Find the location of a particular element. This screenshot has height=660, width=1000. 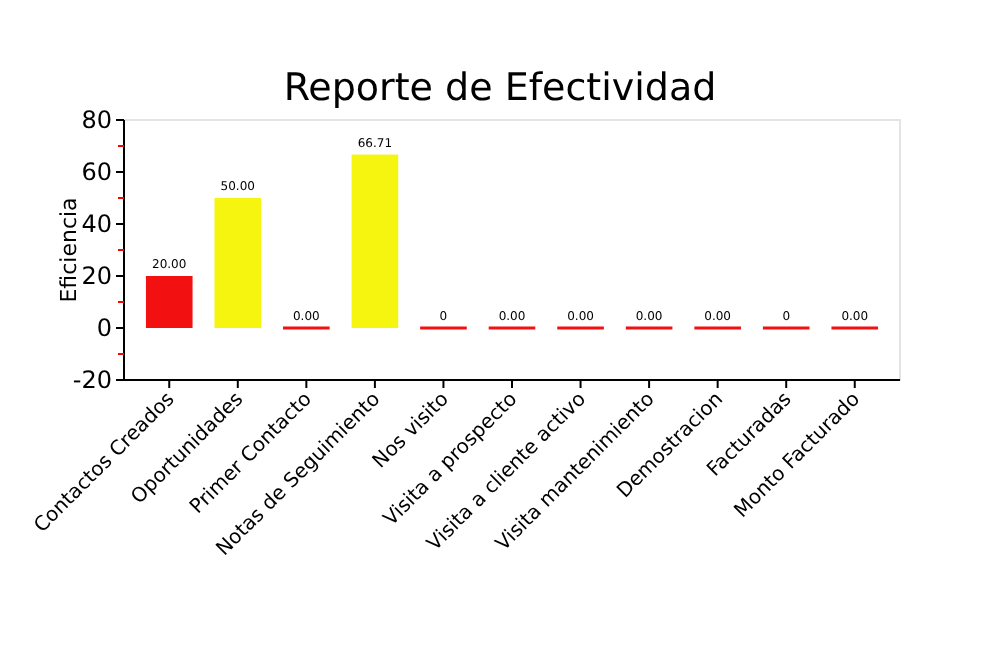

y-tick-label: -20 is located at coordinates (92, 380).